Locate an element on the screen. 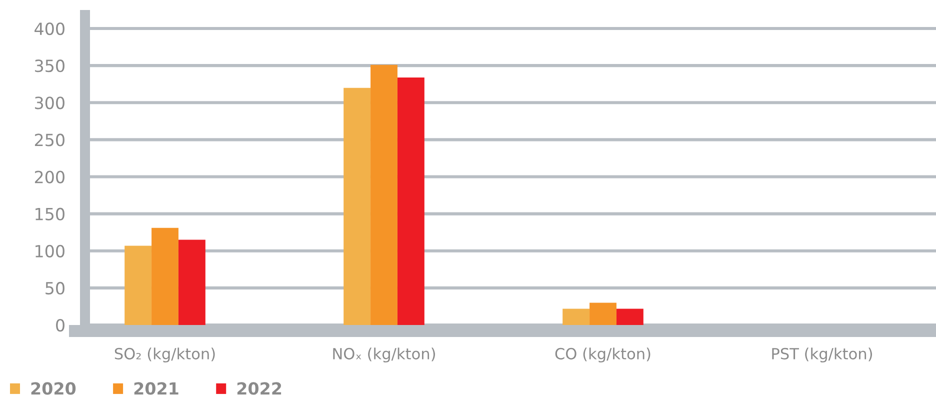 This screenshot has width=936, height=408. y-tick-label: 300 is located at coordinates (49, 103).